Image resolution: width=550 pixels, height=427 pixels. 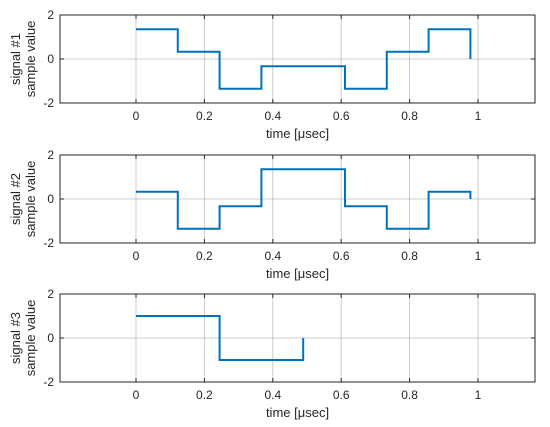 What do you see at coordinates (15, 59) in the screenshot?
I see `y-axis-label: signal #1` at bounding box center [15, 59].